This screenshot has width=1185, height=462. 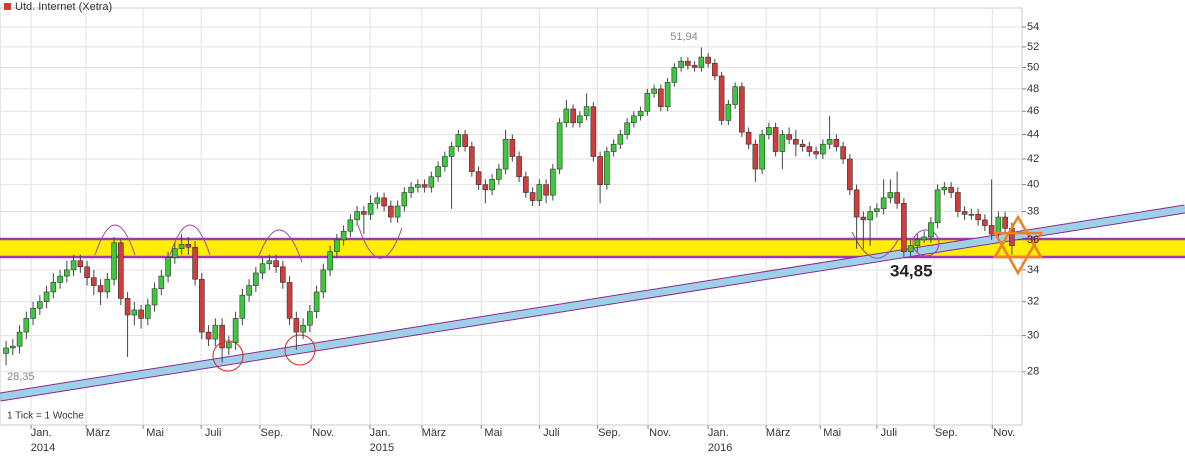 I want to click on annotation: 51,94, so click(x=684, y=37).